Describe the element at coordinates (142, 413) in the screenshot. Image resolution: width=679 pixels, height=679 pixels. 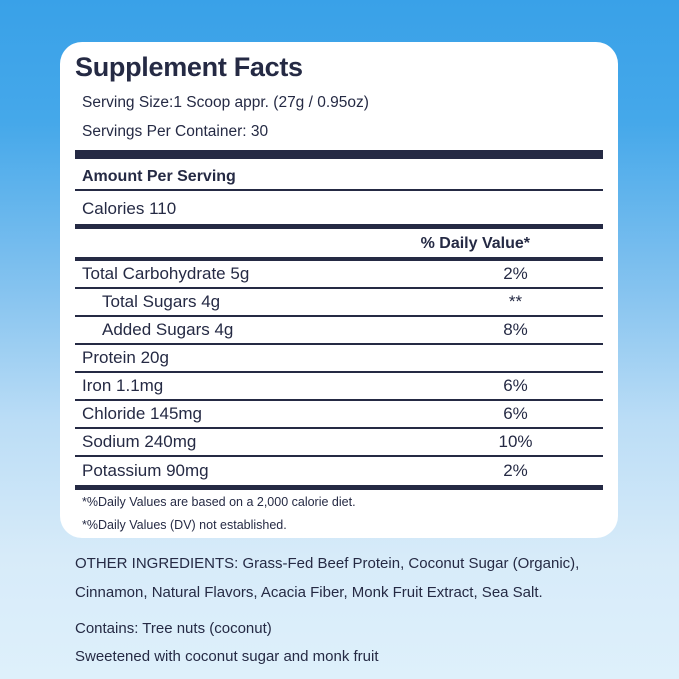
I see `nutrient-name: Chloride 145mg` at that location.